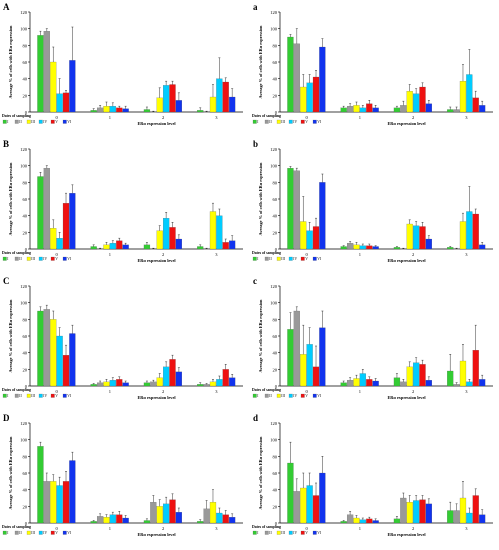 This screenshot has height=550, width=499. I want to click on y-tick-label: 120, so click(274, 12).